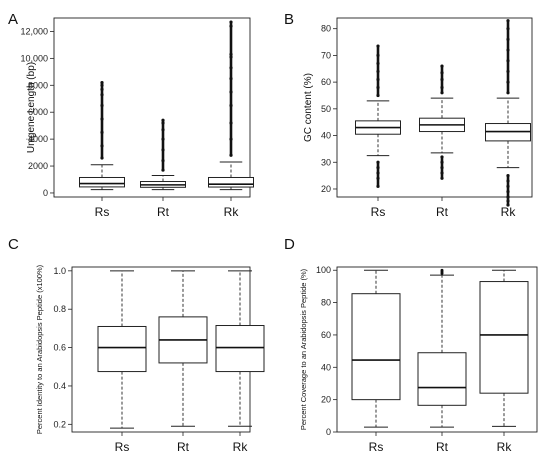 The image size is (550, 456). Describe the element at coordinates (59, 348) in the screenshot. I see `y-tick-label: 0.6` at that location.